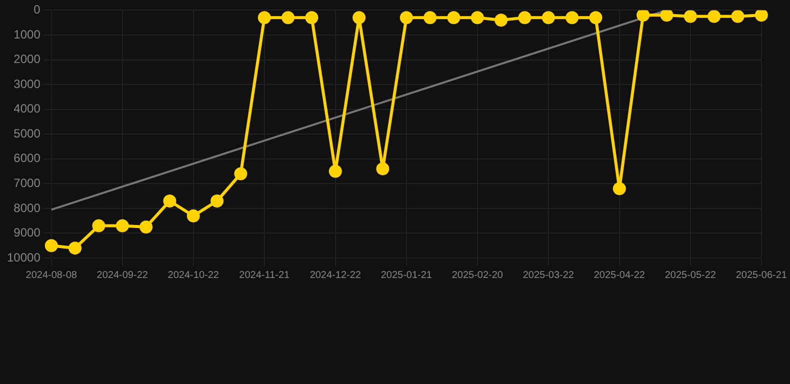 The image size is (790, 384). I want to click on x-tick-label: 2024-10-22, so click(194, 275).